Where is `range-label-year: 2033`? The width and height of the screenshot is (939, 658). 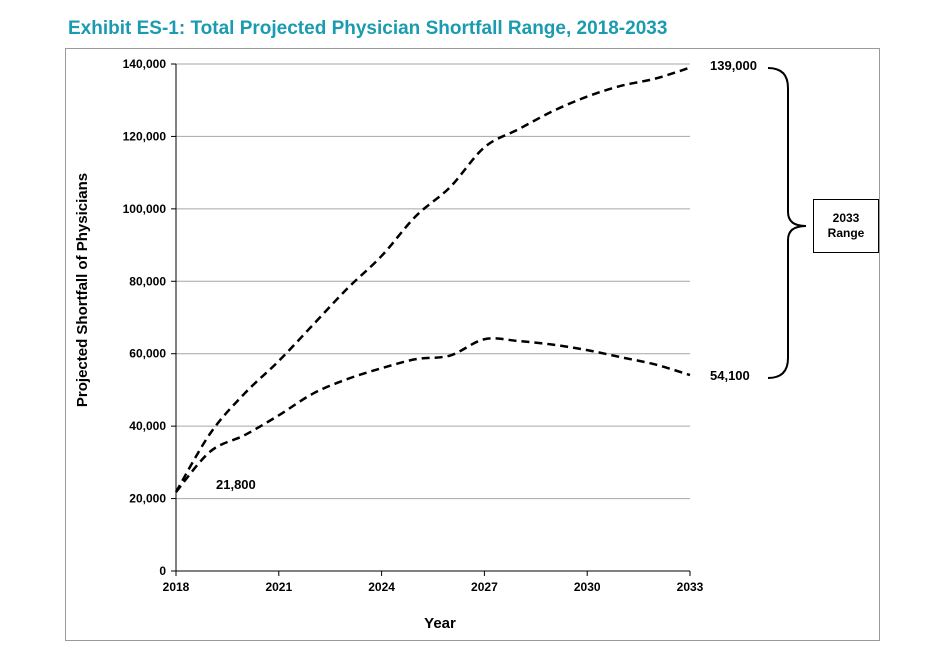
range-label-year: 2033 is located at coordinates (846, 218).